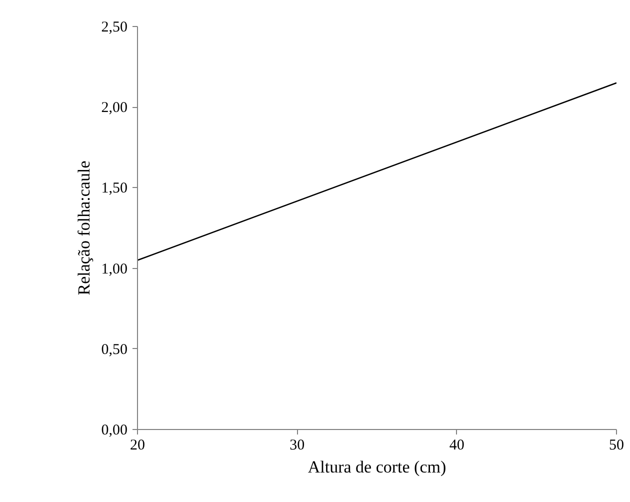 Image resolution: width=630 pixels, height=502 pixels. Describe the element at coordinates (137, 446) in the screenshot. I see `x-tick-label: 20` at that location.